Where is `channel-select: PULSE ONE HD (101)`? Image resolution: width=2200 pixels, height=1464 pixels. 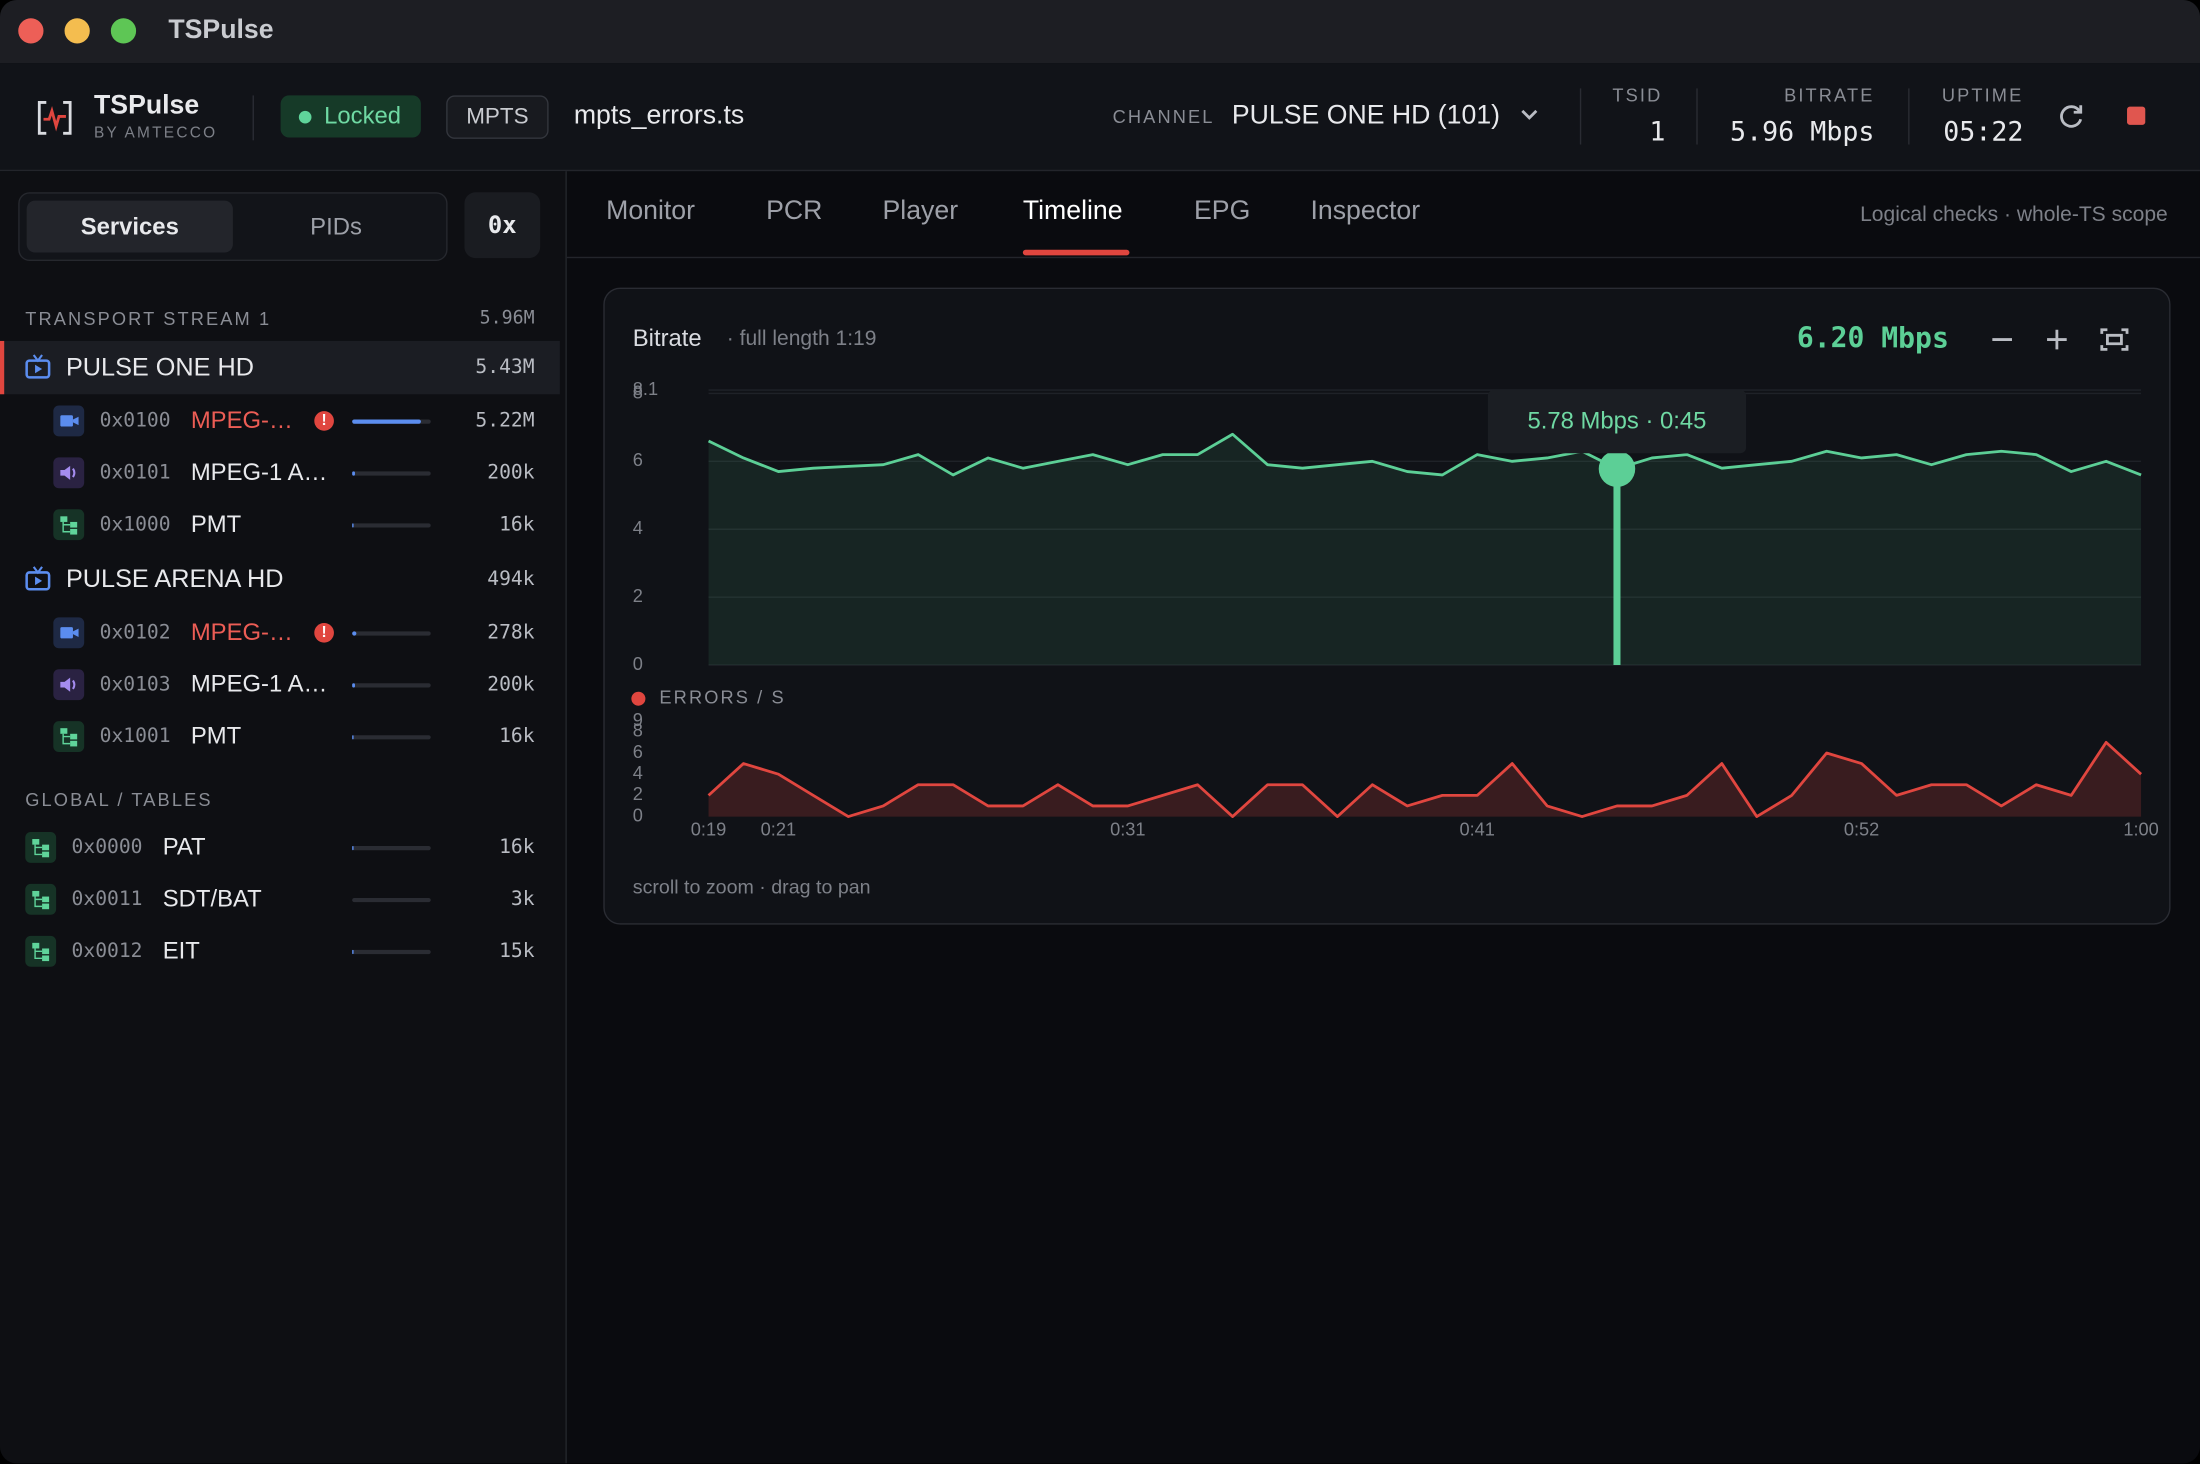
channel-select: PULSE ONE HD (101) is located at coordinates (1366, 116).